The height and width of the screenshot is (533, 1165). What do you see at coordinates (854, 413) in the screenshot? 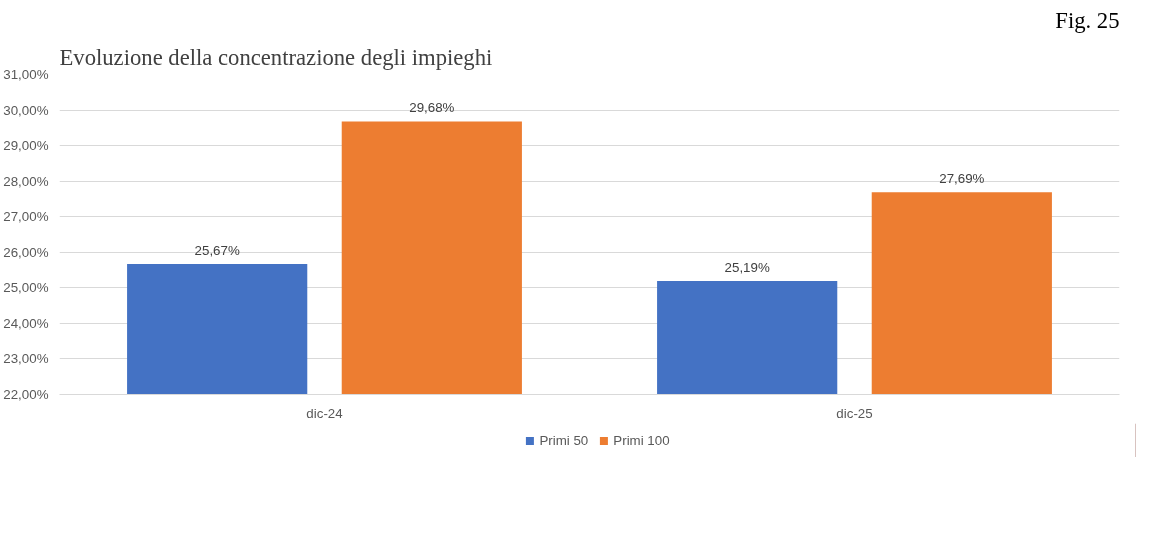
I see `x-tick-label: dic-25` at bounding box center [854, 413].